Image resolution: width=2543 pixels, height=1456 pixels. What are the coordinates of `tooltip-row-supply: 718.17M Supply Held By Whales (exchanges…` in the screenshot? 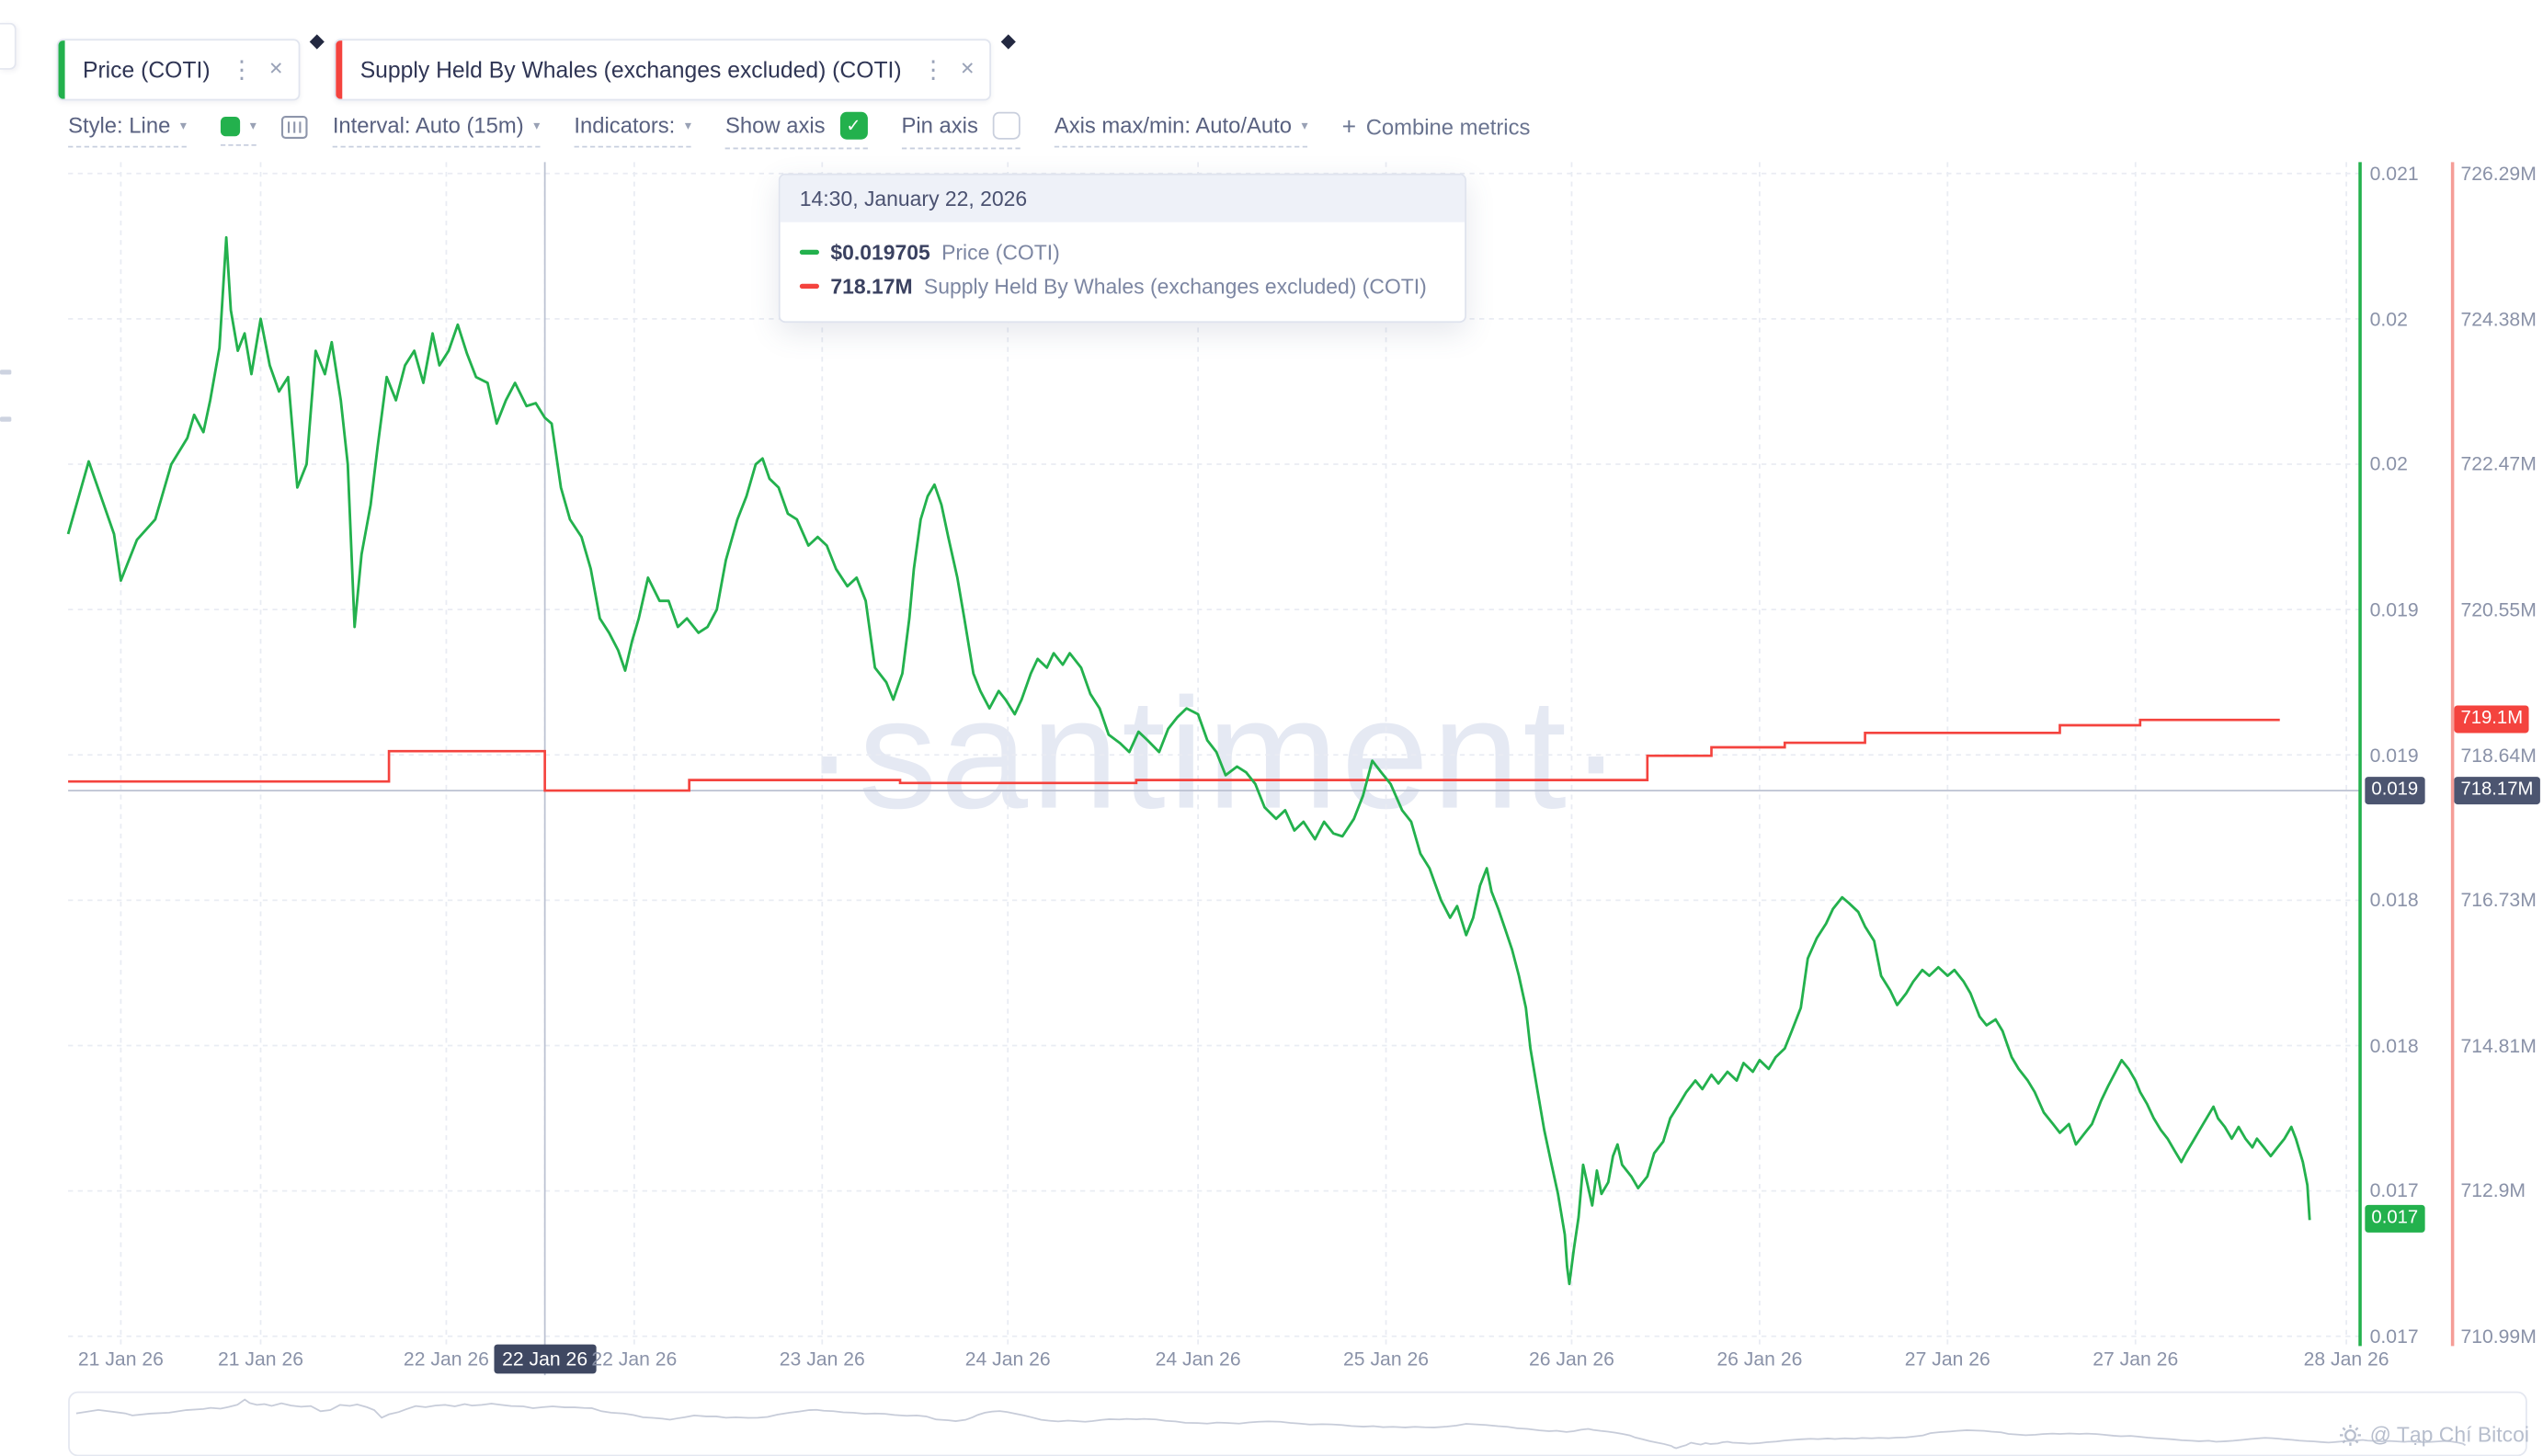 It's located at (1122, 286).